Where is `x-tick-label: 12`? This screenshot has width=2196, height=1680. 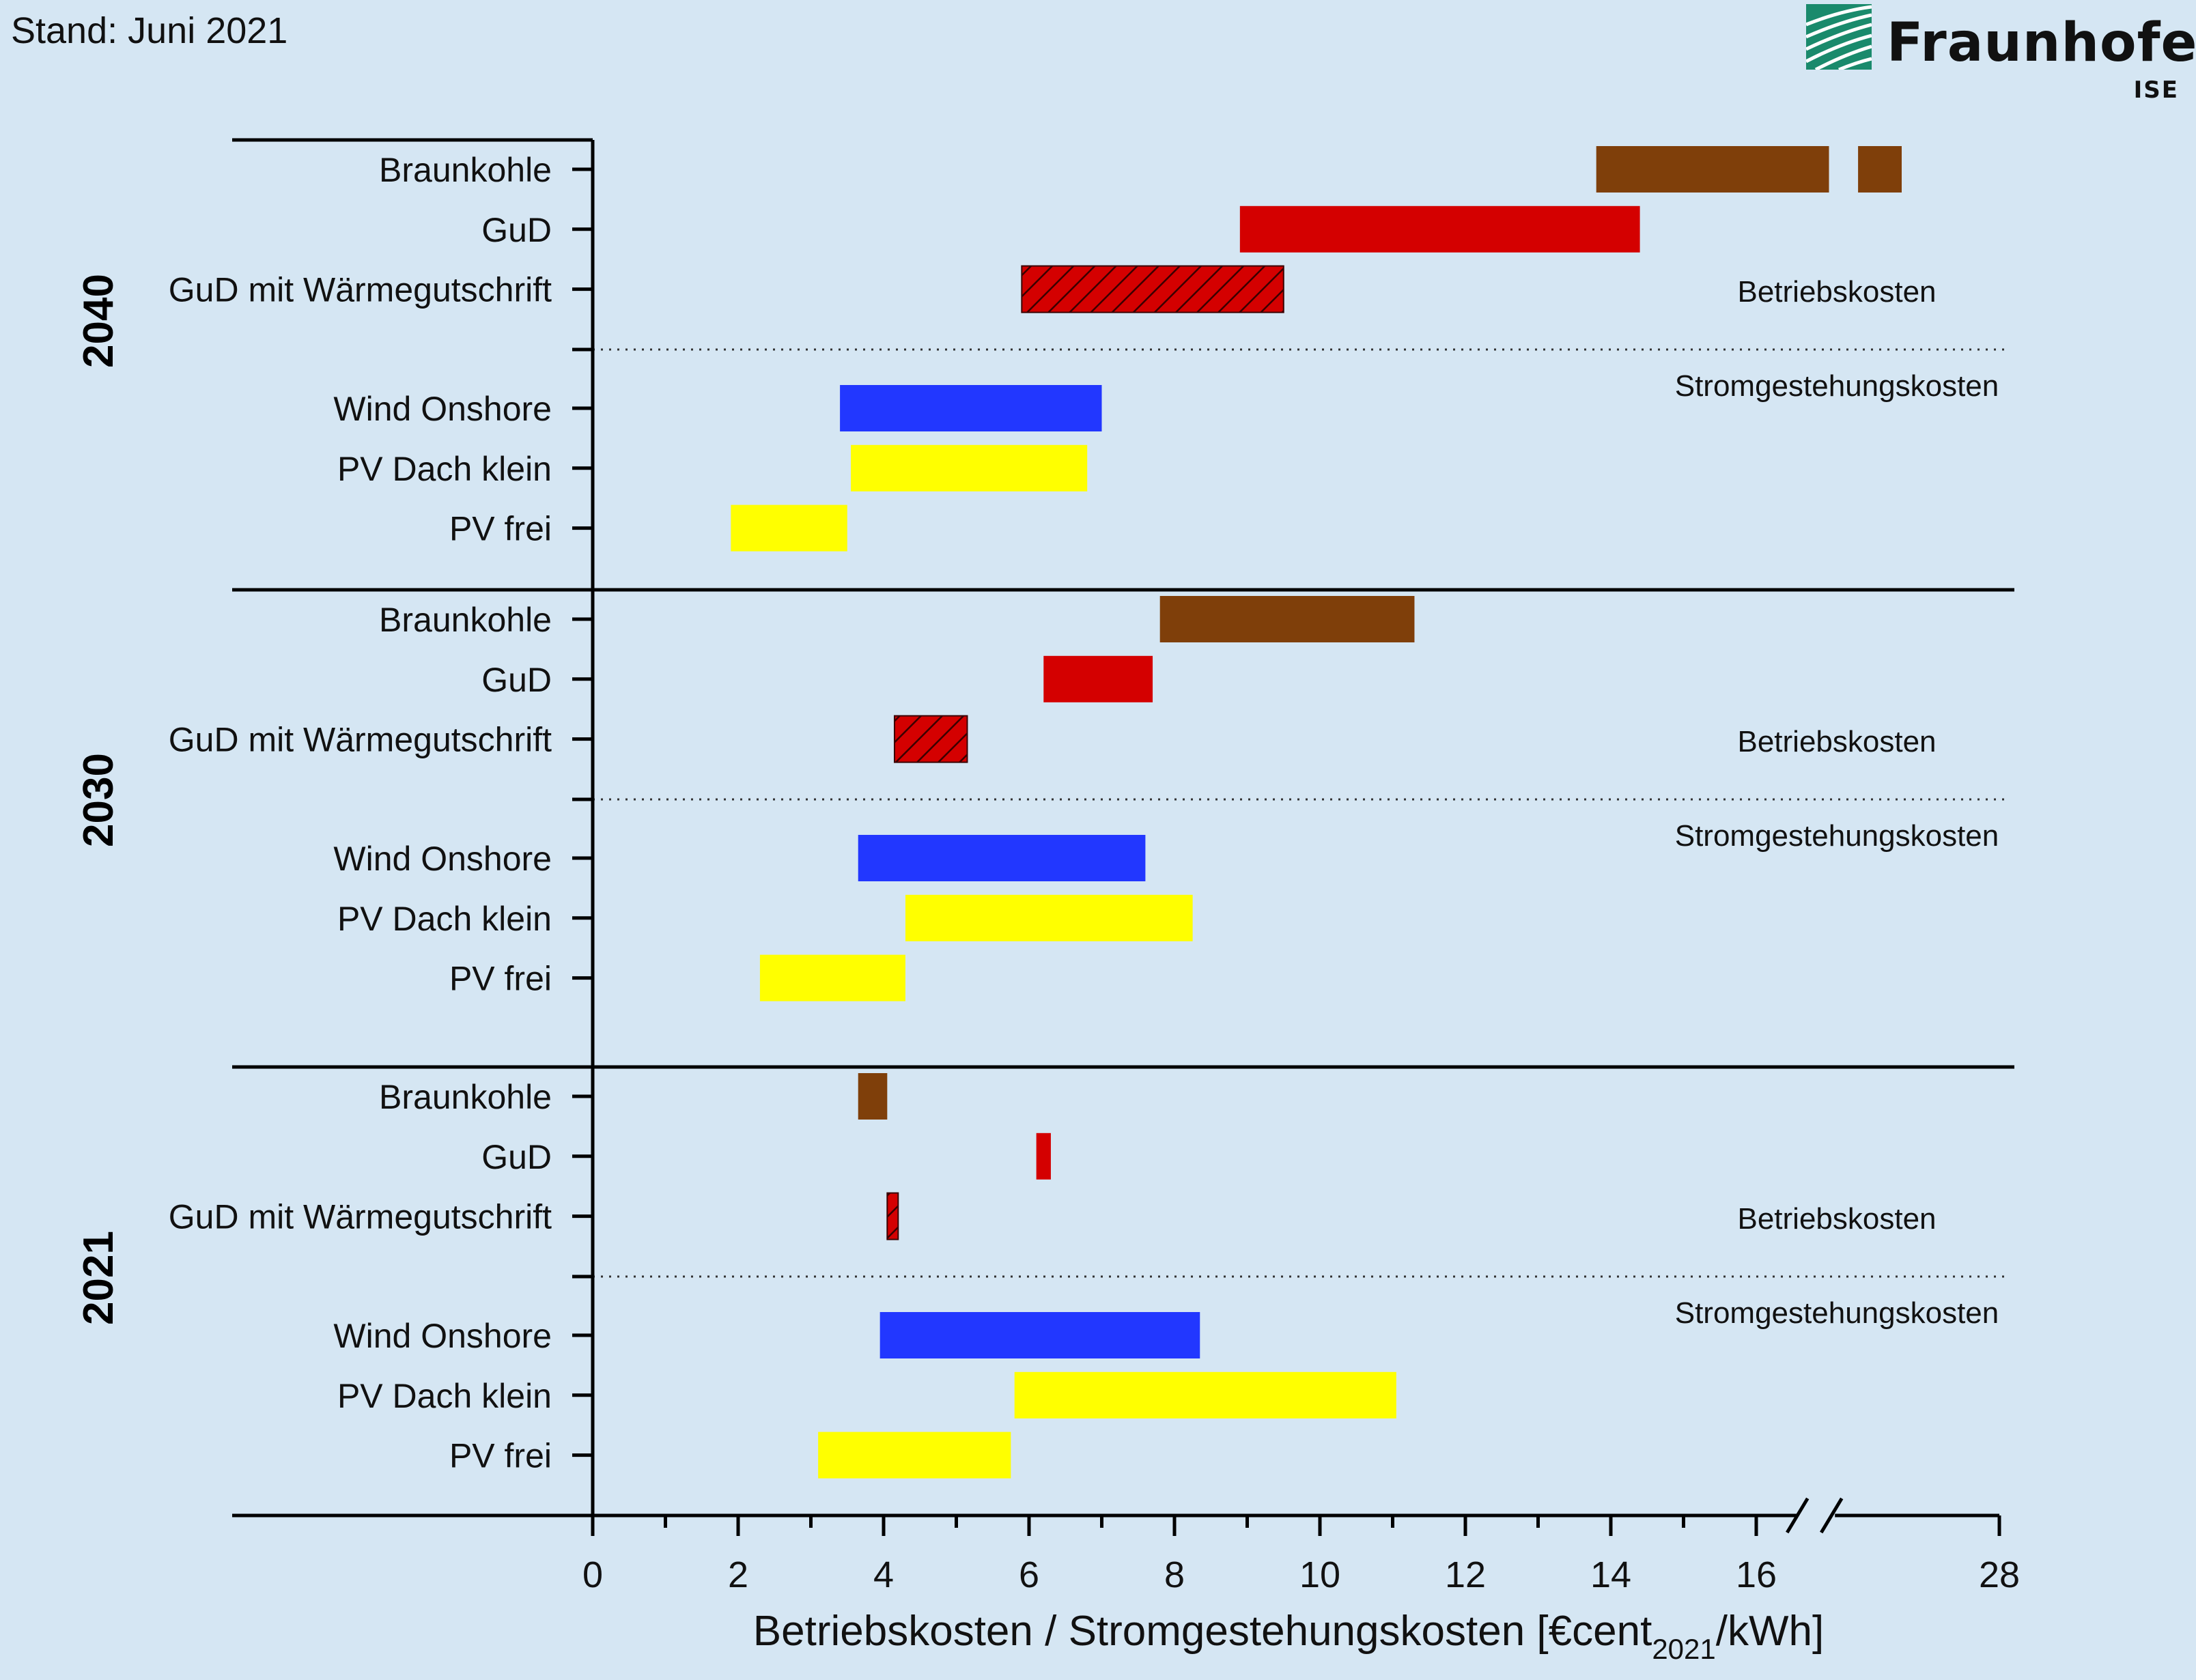 x-tick-label: 12 is located at coordinates (1465, 1574).